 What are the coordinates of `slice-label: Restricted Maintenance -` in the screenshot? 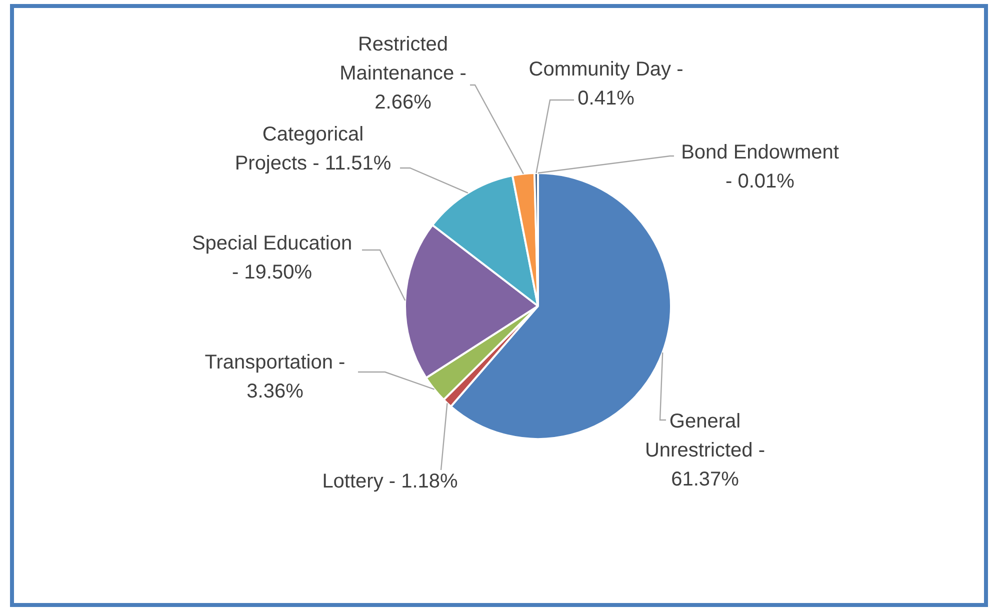 It's located at (403, 59).